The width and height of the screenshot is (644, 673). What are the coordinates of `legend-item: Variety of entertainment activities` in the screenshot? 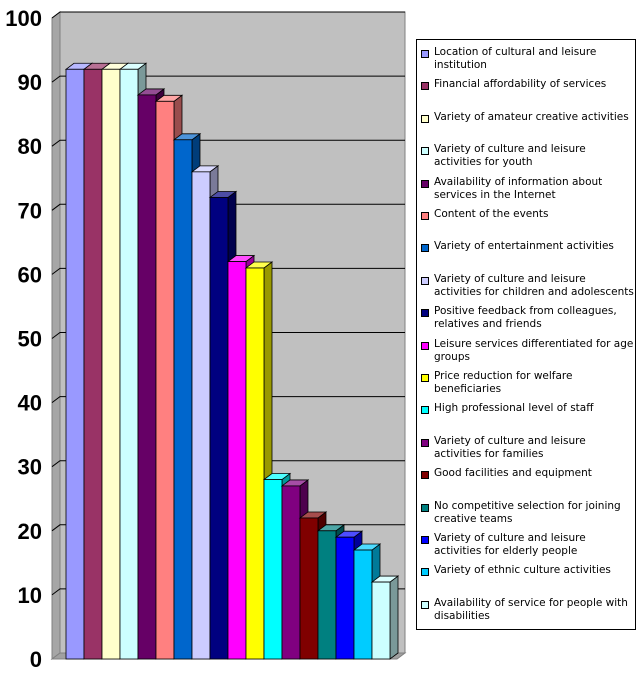 It's located at (528, 246).